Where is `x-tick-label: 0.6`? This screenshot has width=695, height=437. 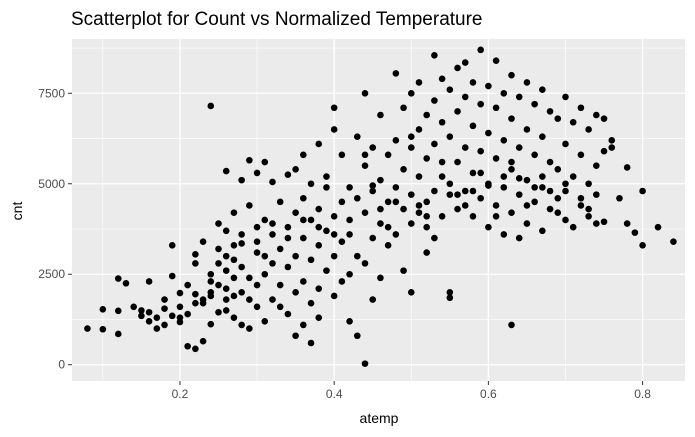 x-tick-label: 0.6 is located at coordinates (488, 394).